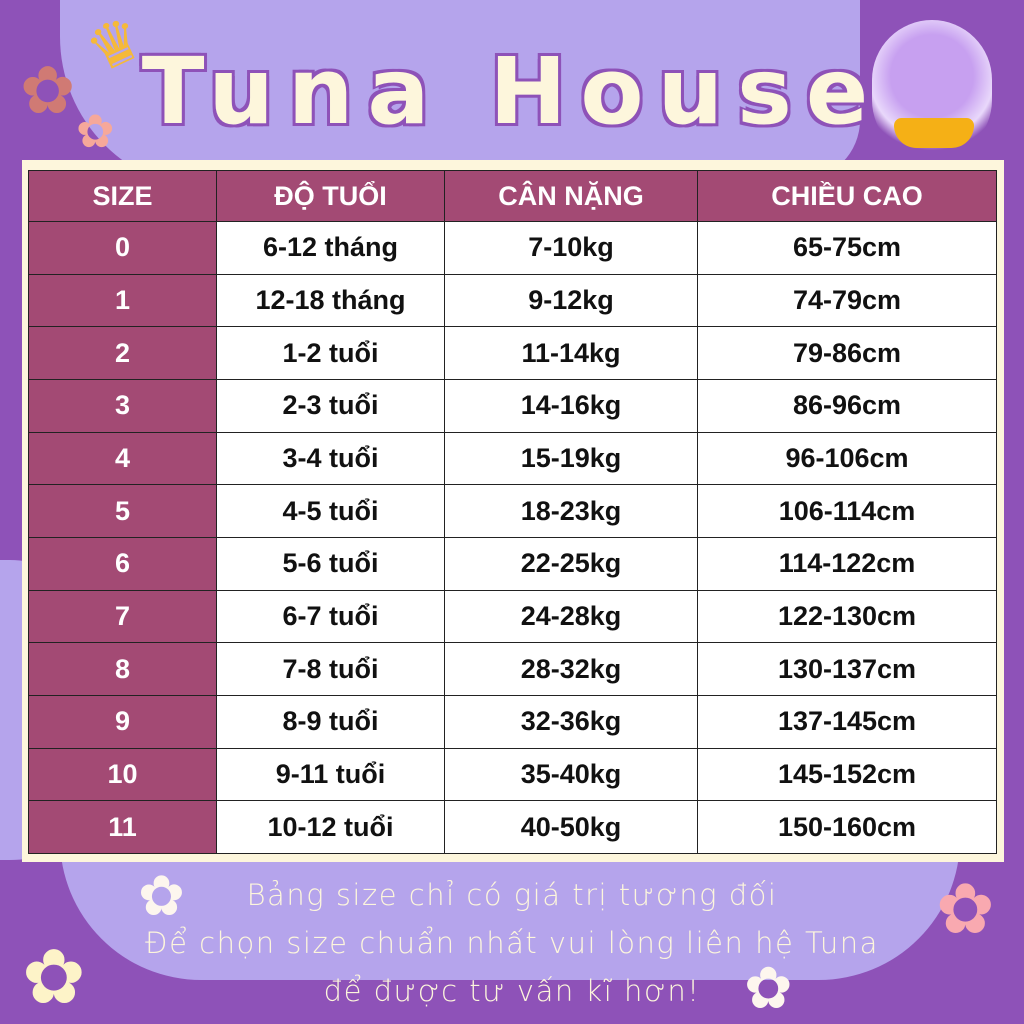 The width and height of the screenshot is (1024, 1024). I want to click on cell-age: 2-3 tuổi, so click(330, 405).